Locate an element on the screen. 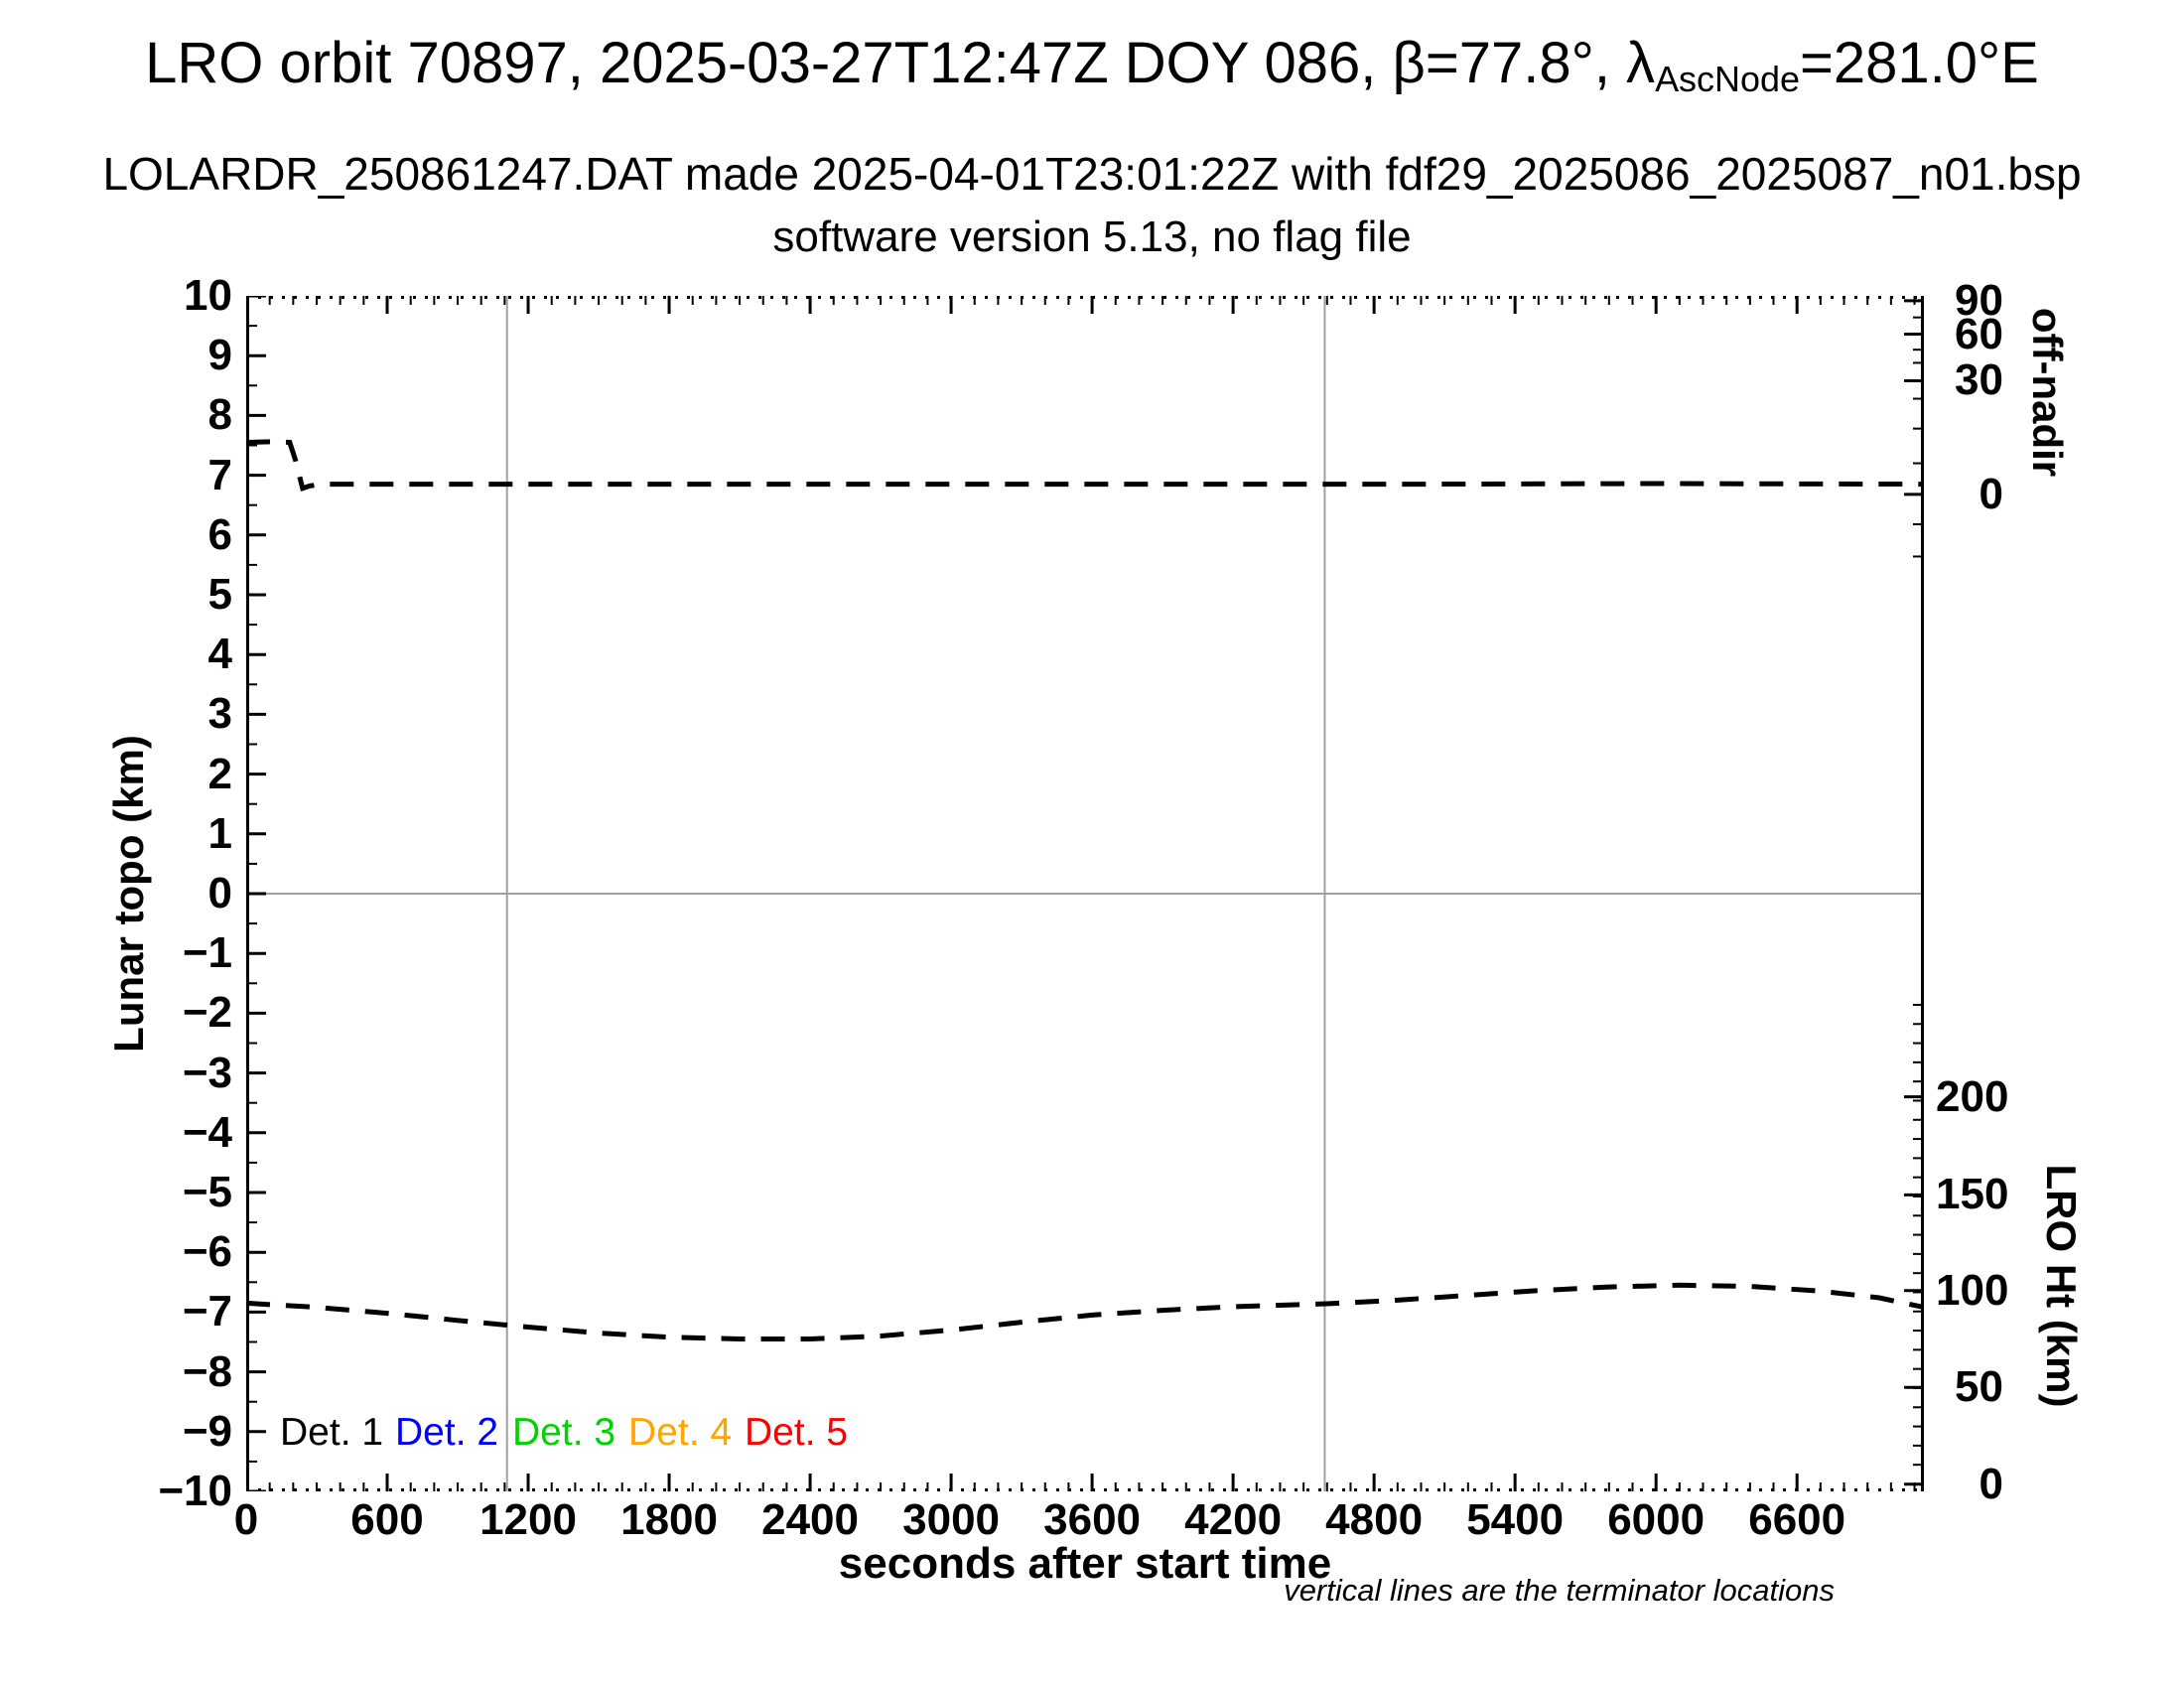 The height and width of the screenshot is (1688, 2184). left-tick-label-−3: −3 is located at coordinates (207, 1072).